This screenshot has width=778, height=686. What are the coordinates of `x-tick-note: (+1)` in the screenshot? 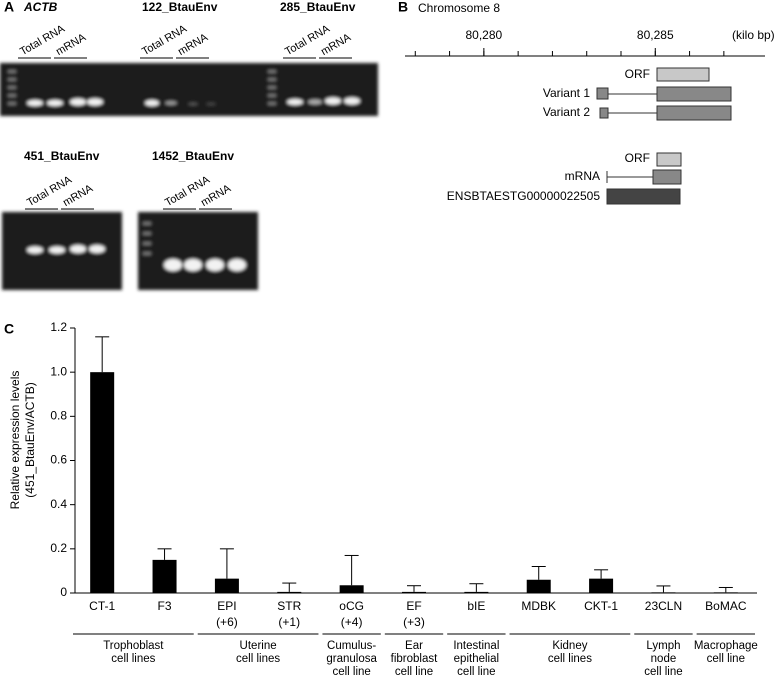 It's located at (289, 622).